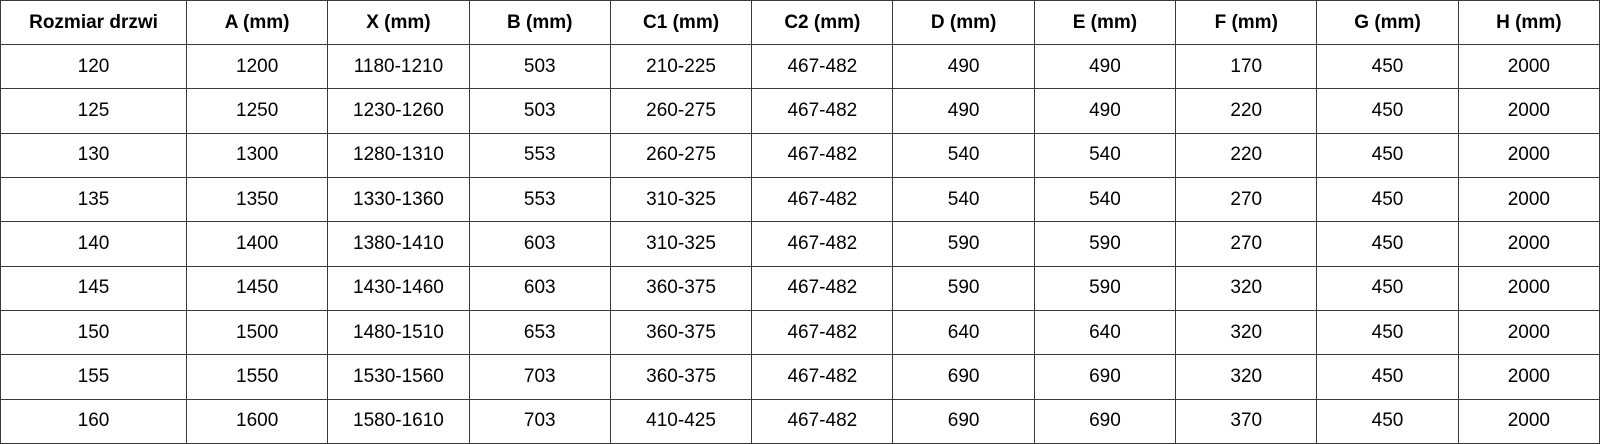  Describe the element at coordinates (93, 111) in the screenshot. I see `table-cell: 125` at that location.